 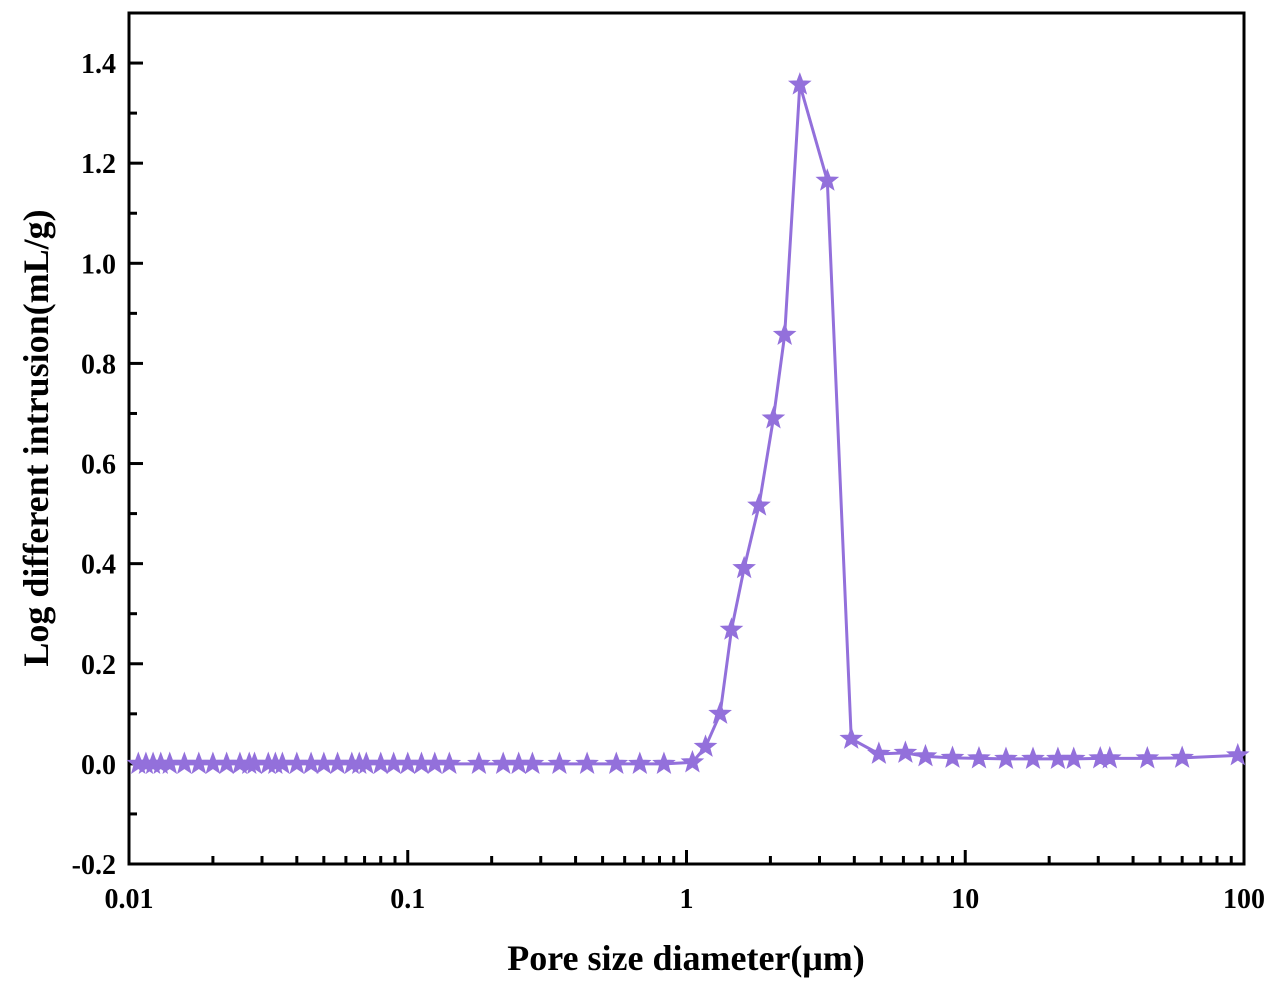 I want to click on y-tick-label: 0.6, so click(x=98, y=465).